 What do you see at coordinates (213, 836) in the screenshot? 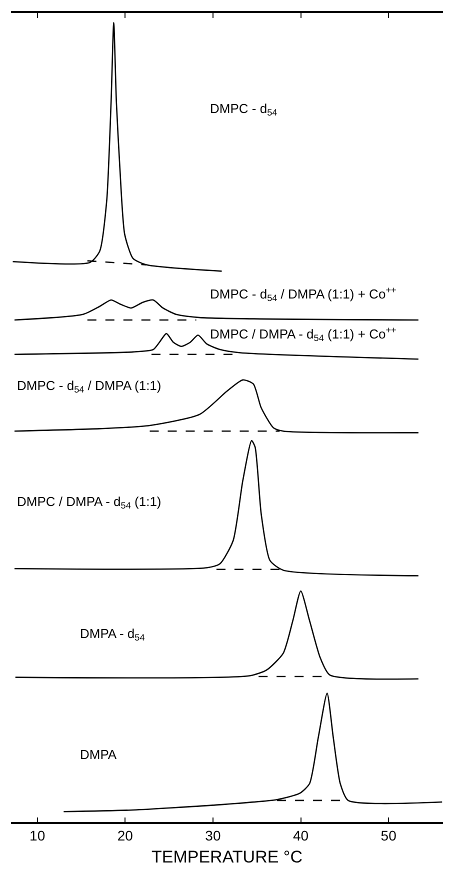
I see `x-tick-label: 30` at bounding box center [213, 836].